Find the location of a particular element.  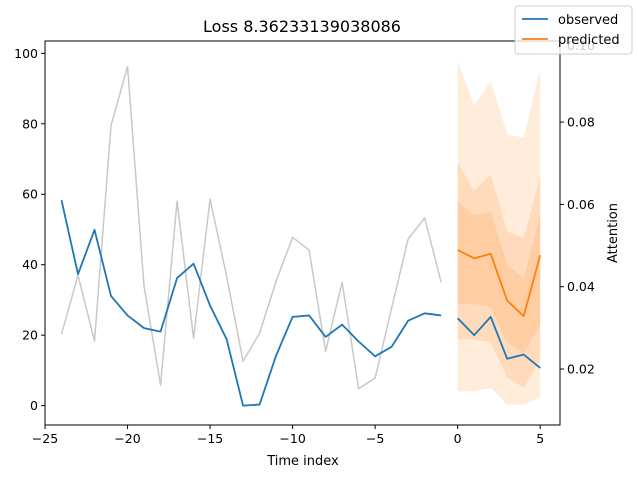

legend-observed-label: observed is located at coordinates (588, 20).